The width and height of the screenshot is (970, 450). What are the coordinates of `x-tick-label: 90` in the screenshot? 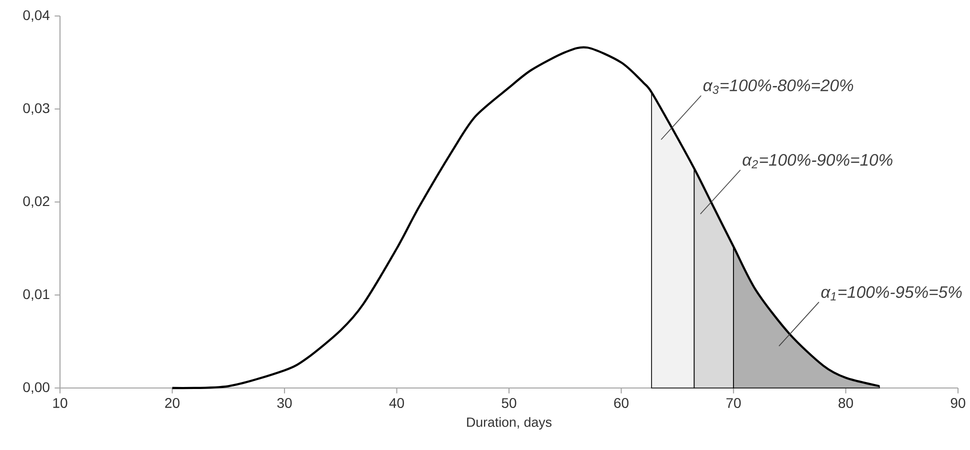 It's located at (958, 403).